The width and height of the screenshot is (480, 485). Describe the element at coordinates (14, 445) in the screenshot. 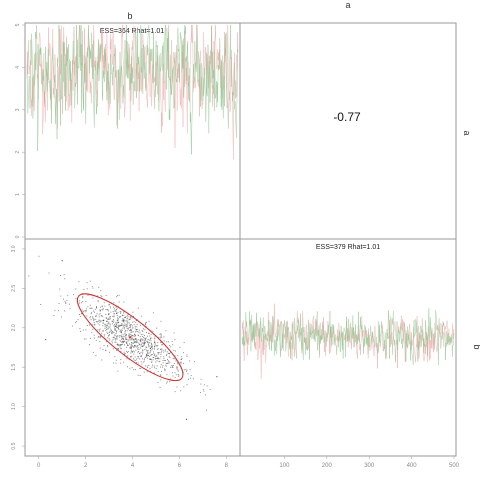

I see `scatter-ytick-label: 0.5` at that location.